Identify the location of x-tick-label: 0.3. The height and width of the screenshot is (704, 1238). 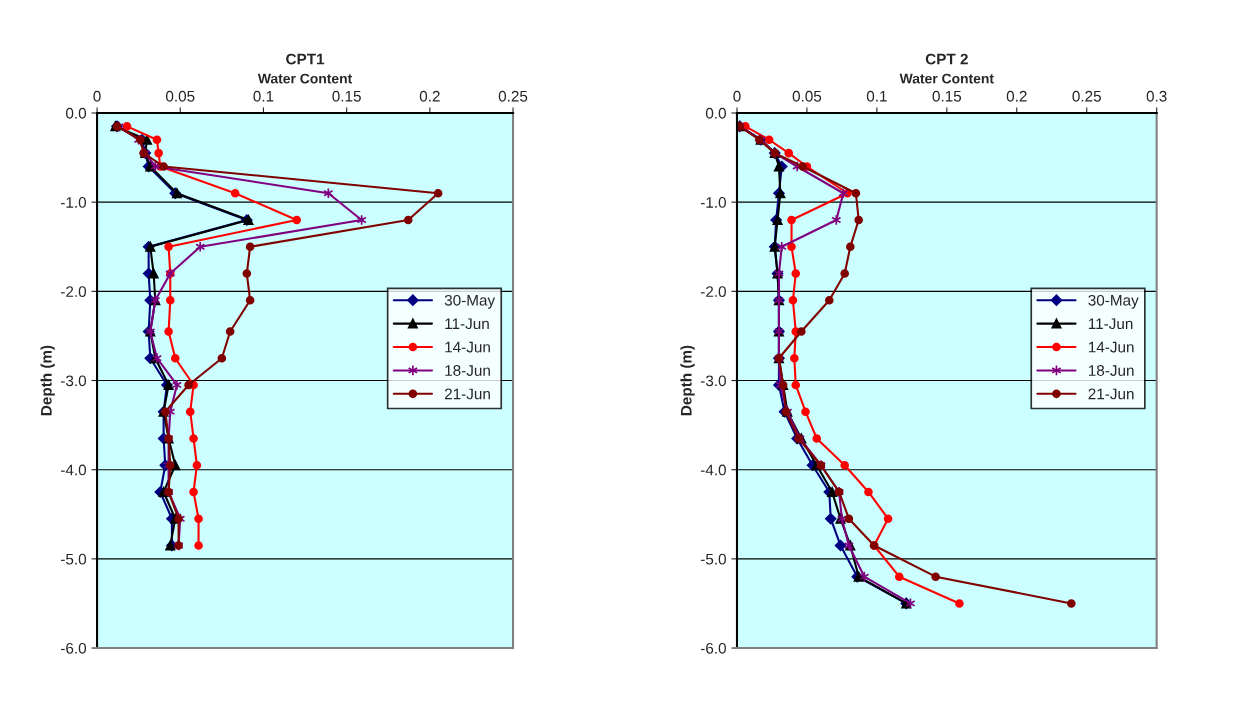
(1156, 96).